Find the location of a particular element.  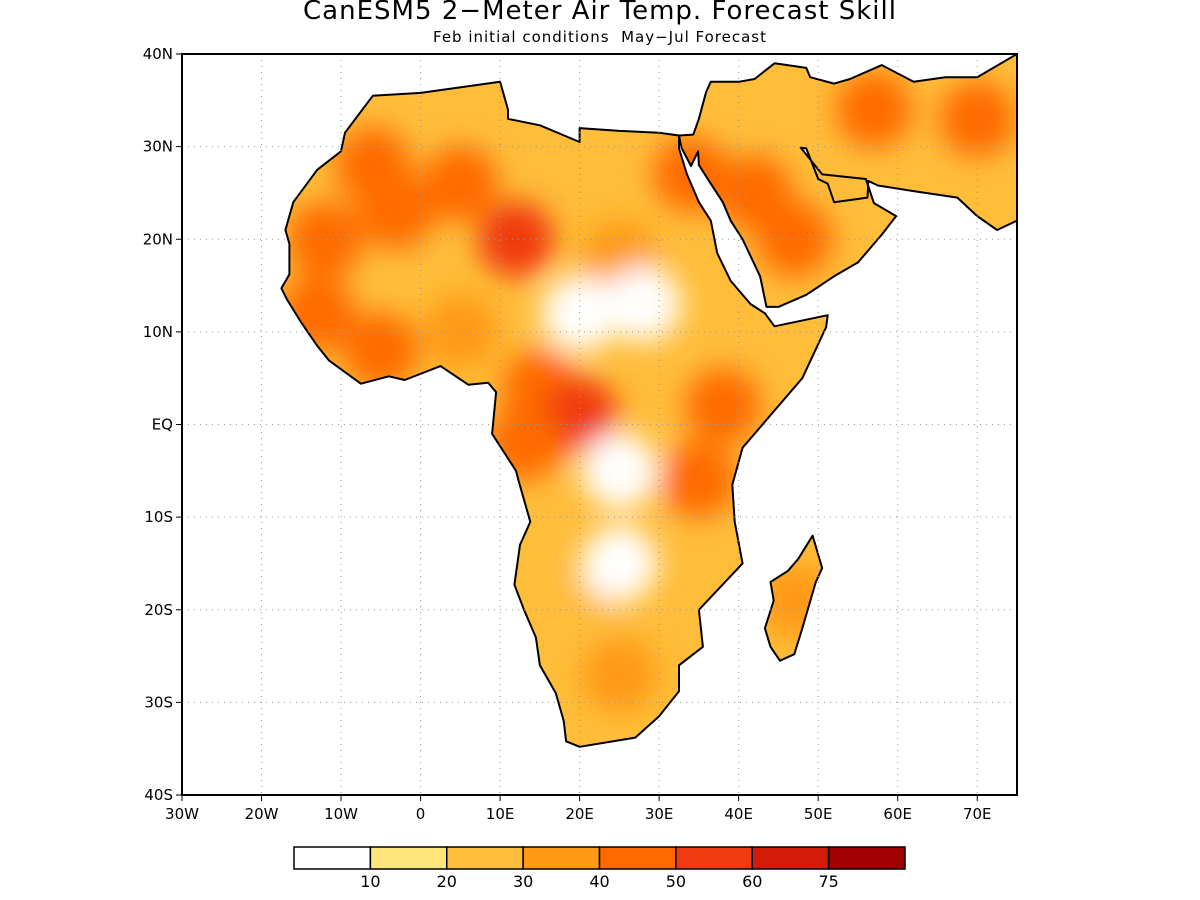

latitude-label: 40N is located at coordinates (158, 54).